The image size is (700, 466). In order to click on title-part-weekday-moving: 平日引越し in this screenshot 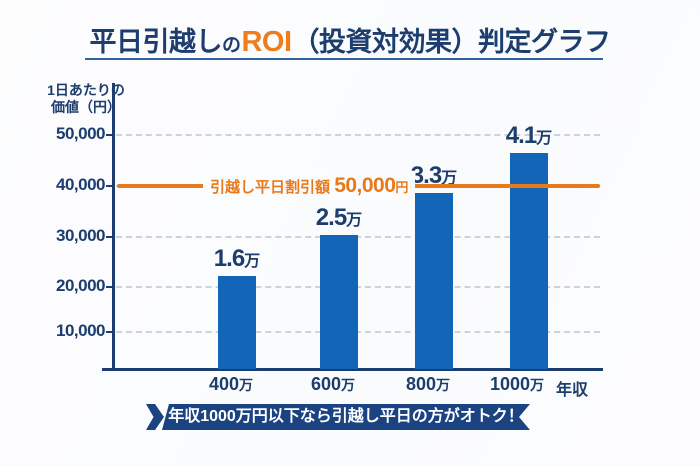, I will do `click(155, 42)`.